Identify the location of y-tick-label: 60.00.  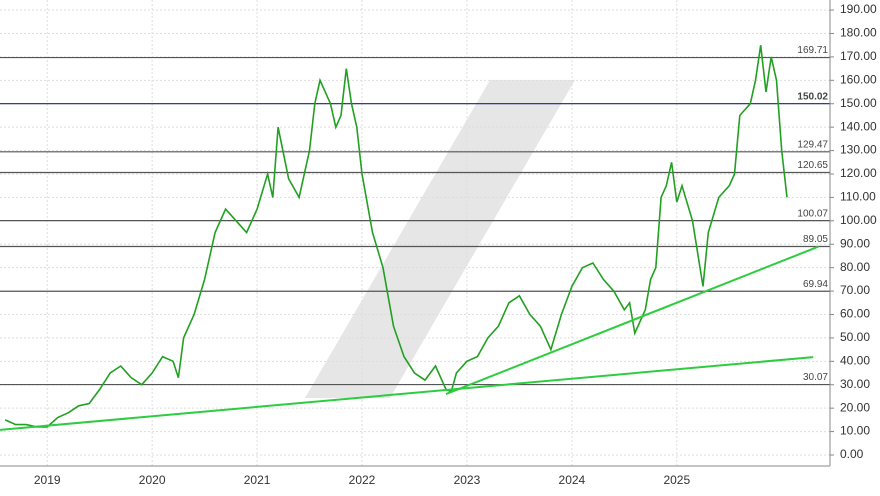
(855, 314).